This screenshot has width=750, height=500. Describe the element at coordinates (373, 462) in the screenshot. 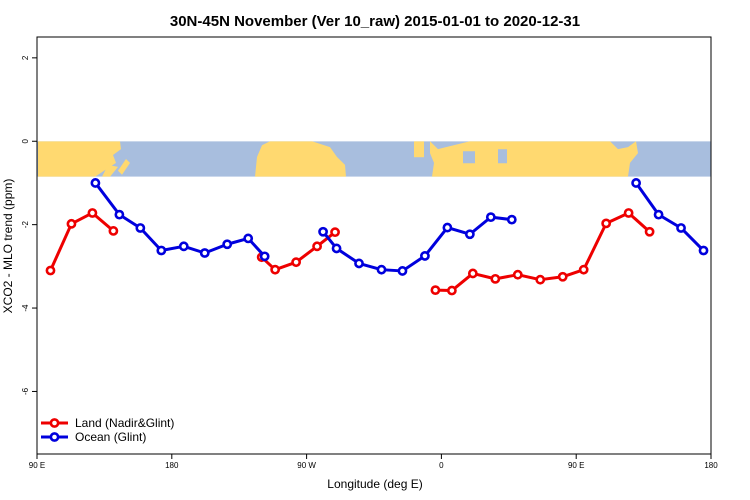

I see `x-axis: 90 E 180 90 W 0 90 E 180` at that location.